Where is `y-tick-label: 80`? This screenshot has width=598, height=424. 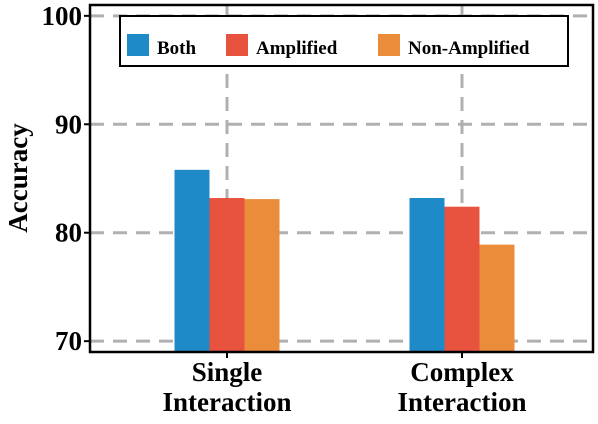
y-tick-label: 80 is located at coordinates (68, 233).